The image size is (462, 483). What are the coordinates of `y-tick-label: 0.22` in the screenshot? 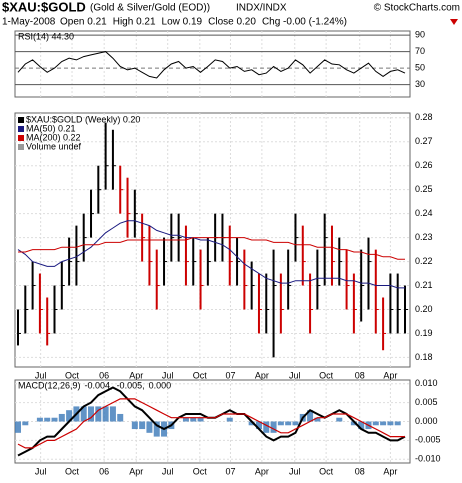 It's located at (424, 261).